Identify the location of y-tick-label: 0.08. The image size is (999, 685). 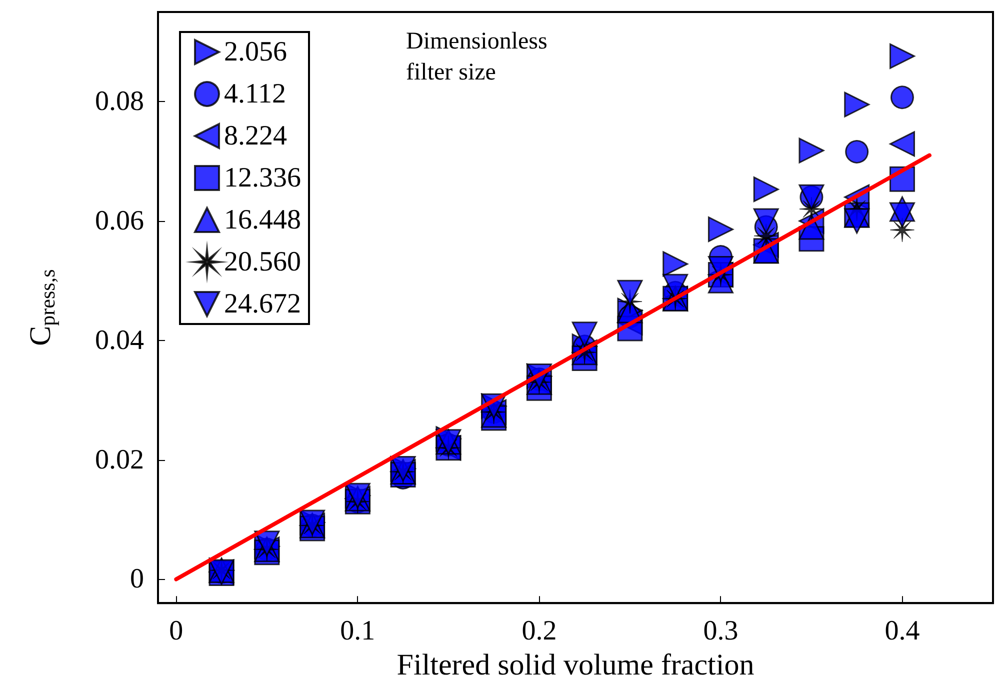
(119, 102).